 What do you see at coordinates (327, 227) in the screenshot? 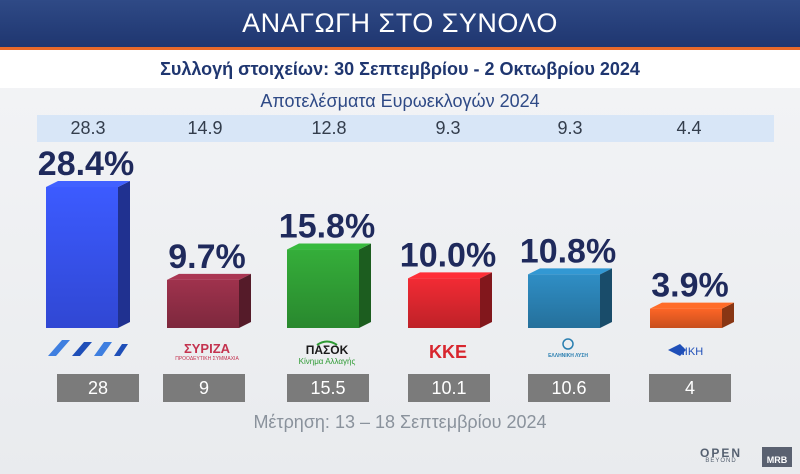
I see `value-label-pasok: 15.8%` at bounding box center [327, 227].